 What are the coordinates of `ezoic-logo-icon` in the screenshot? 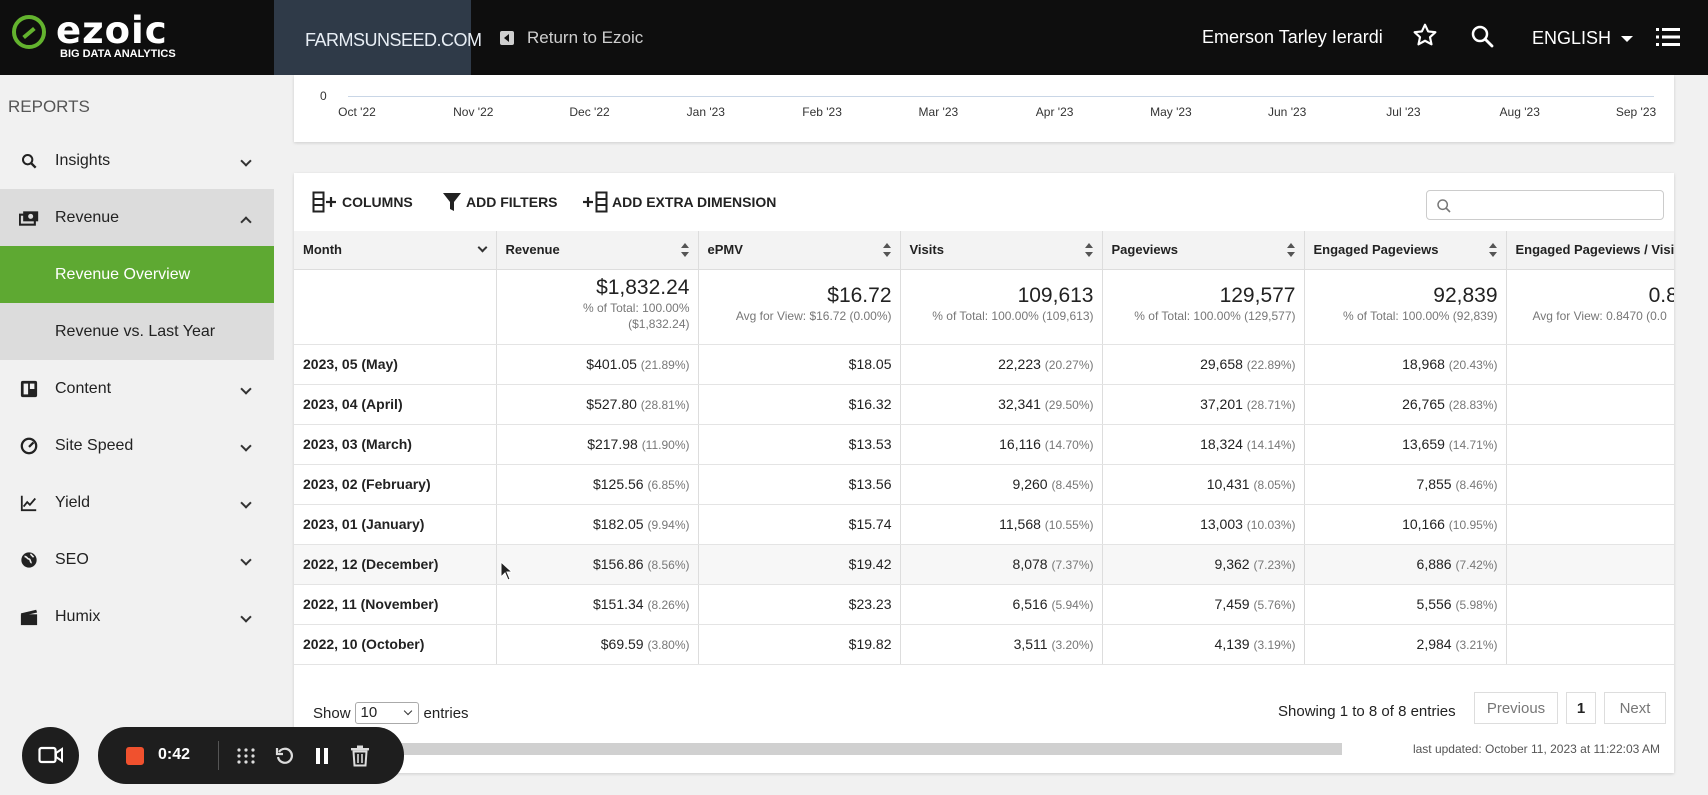 It's located at (29, 32).